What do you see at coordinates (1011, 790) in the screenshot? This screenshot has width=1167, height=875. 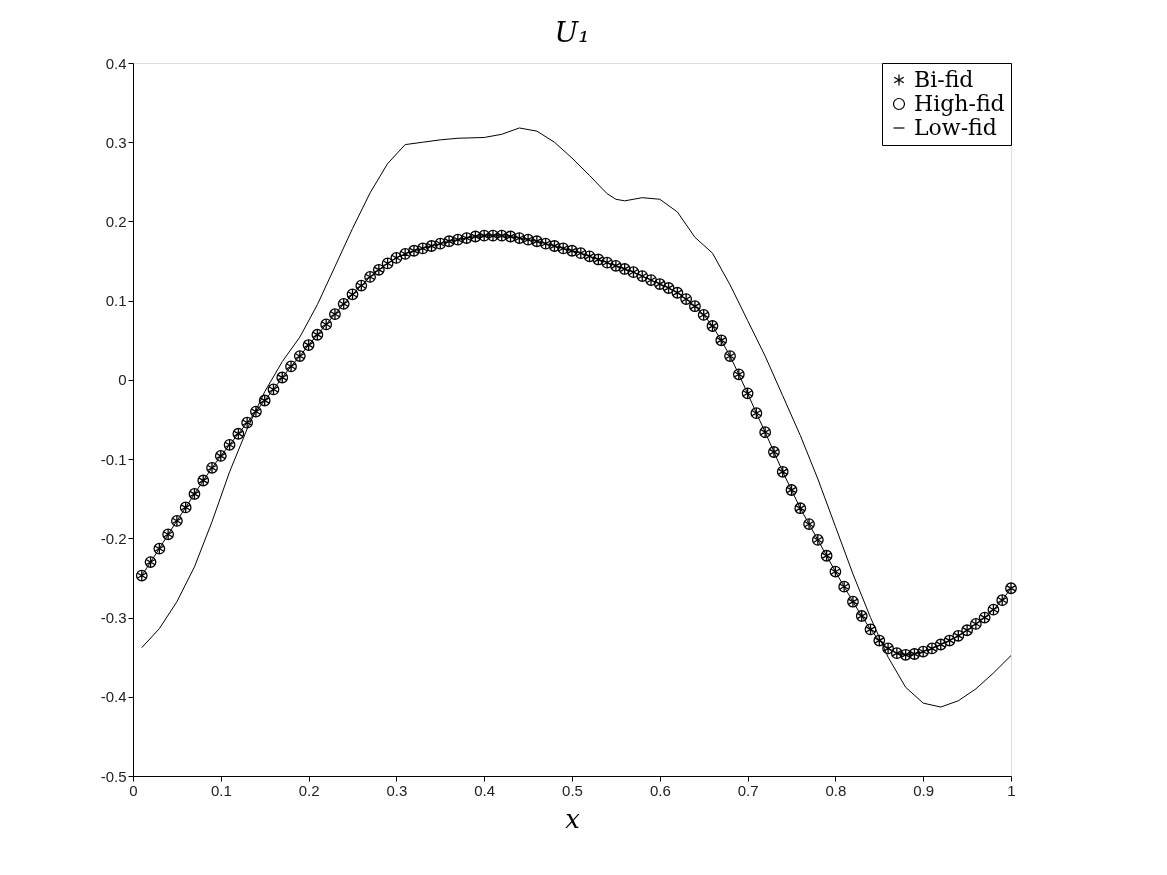 I see `x-tick-label: 1` at bounding box center [1011, 790].